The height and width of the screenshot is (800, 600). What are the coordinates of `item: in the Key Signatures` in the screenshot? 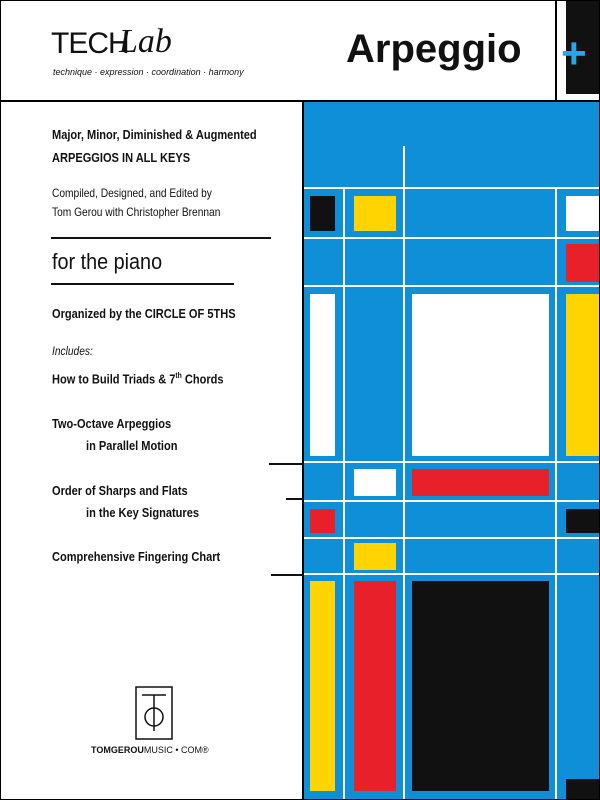 It's located at (142, 512).